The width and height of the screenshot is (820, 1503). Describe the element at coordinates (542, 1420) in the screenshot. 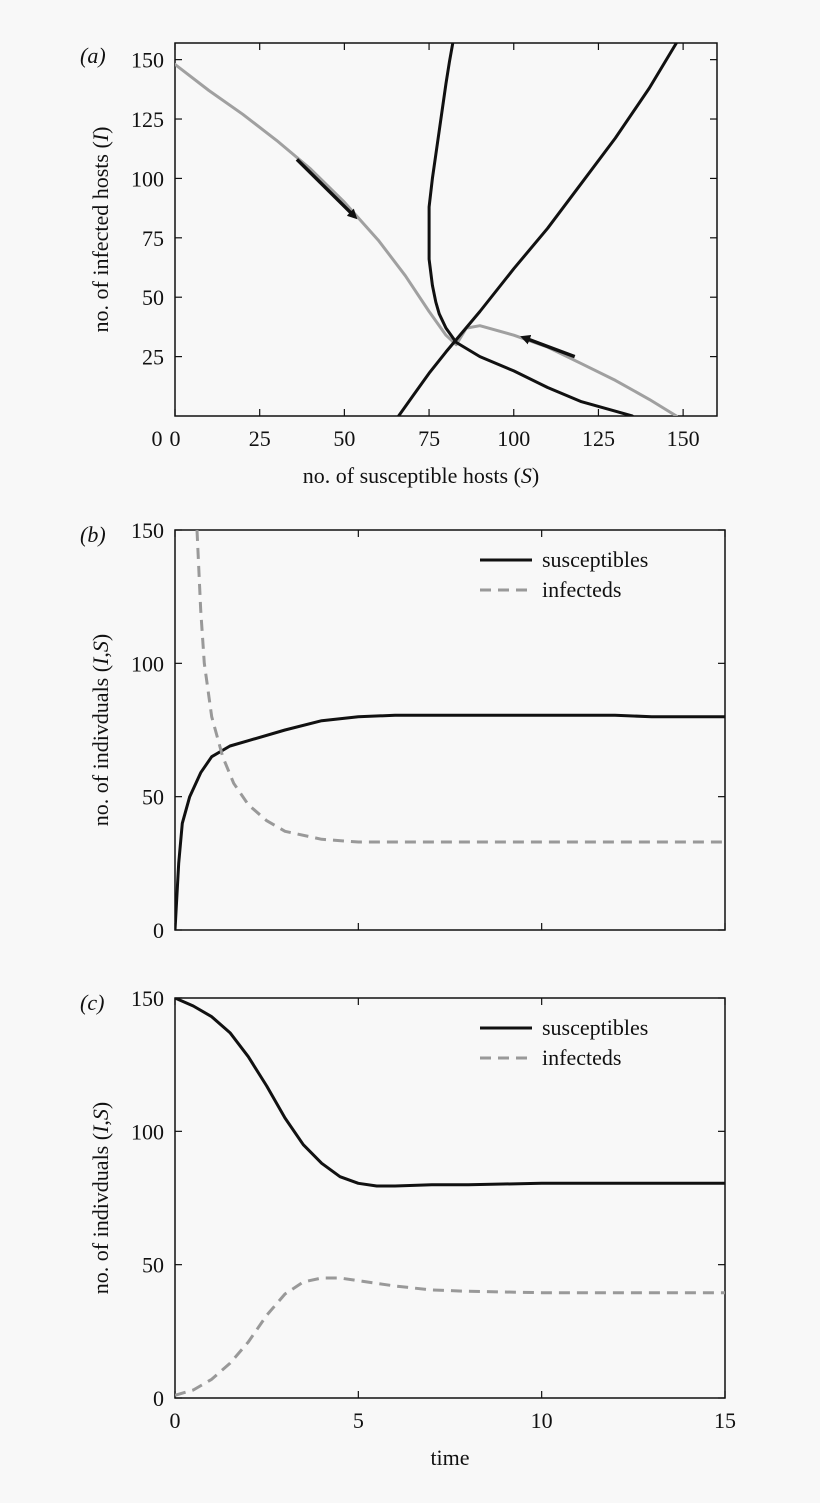

I see `x-tick-label: 10` at that location.